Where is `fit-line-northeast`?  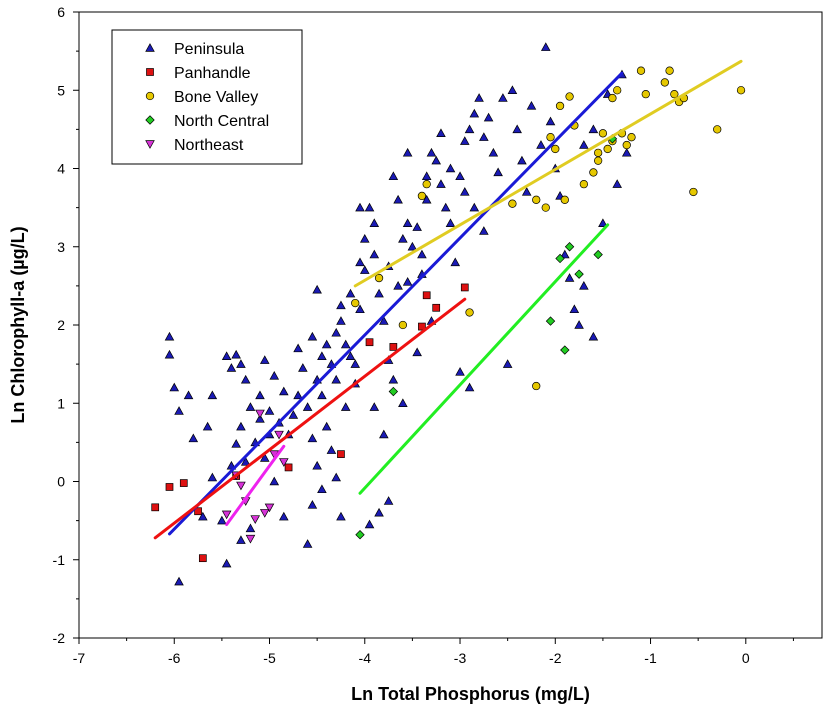
fit-line-northeast is located at coordinates (255, 485).